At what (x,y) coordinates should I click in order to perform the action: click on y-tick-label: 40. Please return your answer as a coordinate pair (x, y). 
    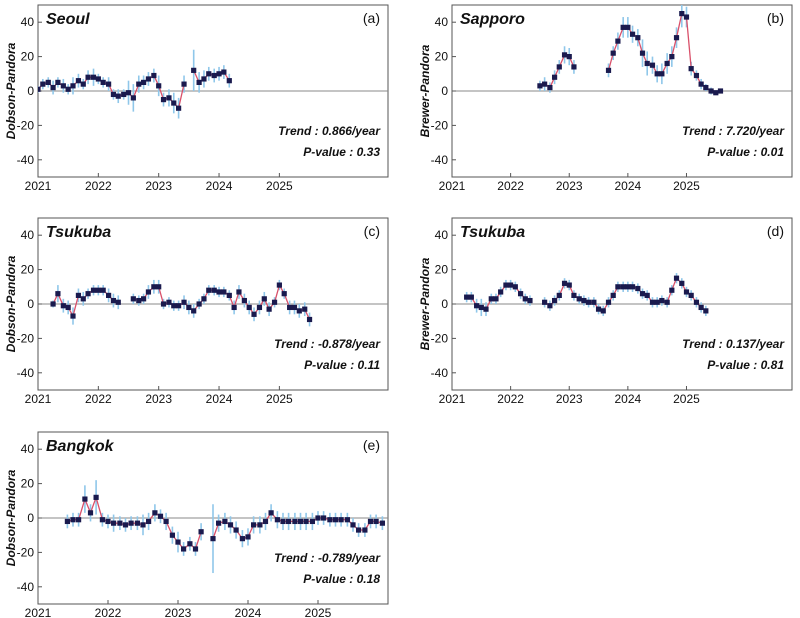
    Looking at the image, I should click on (28, 449).